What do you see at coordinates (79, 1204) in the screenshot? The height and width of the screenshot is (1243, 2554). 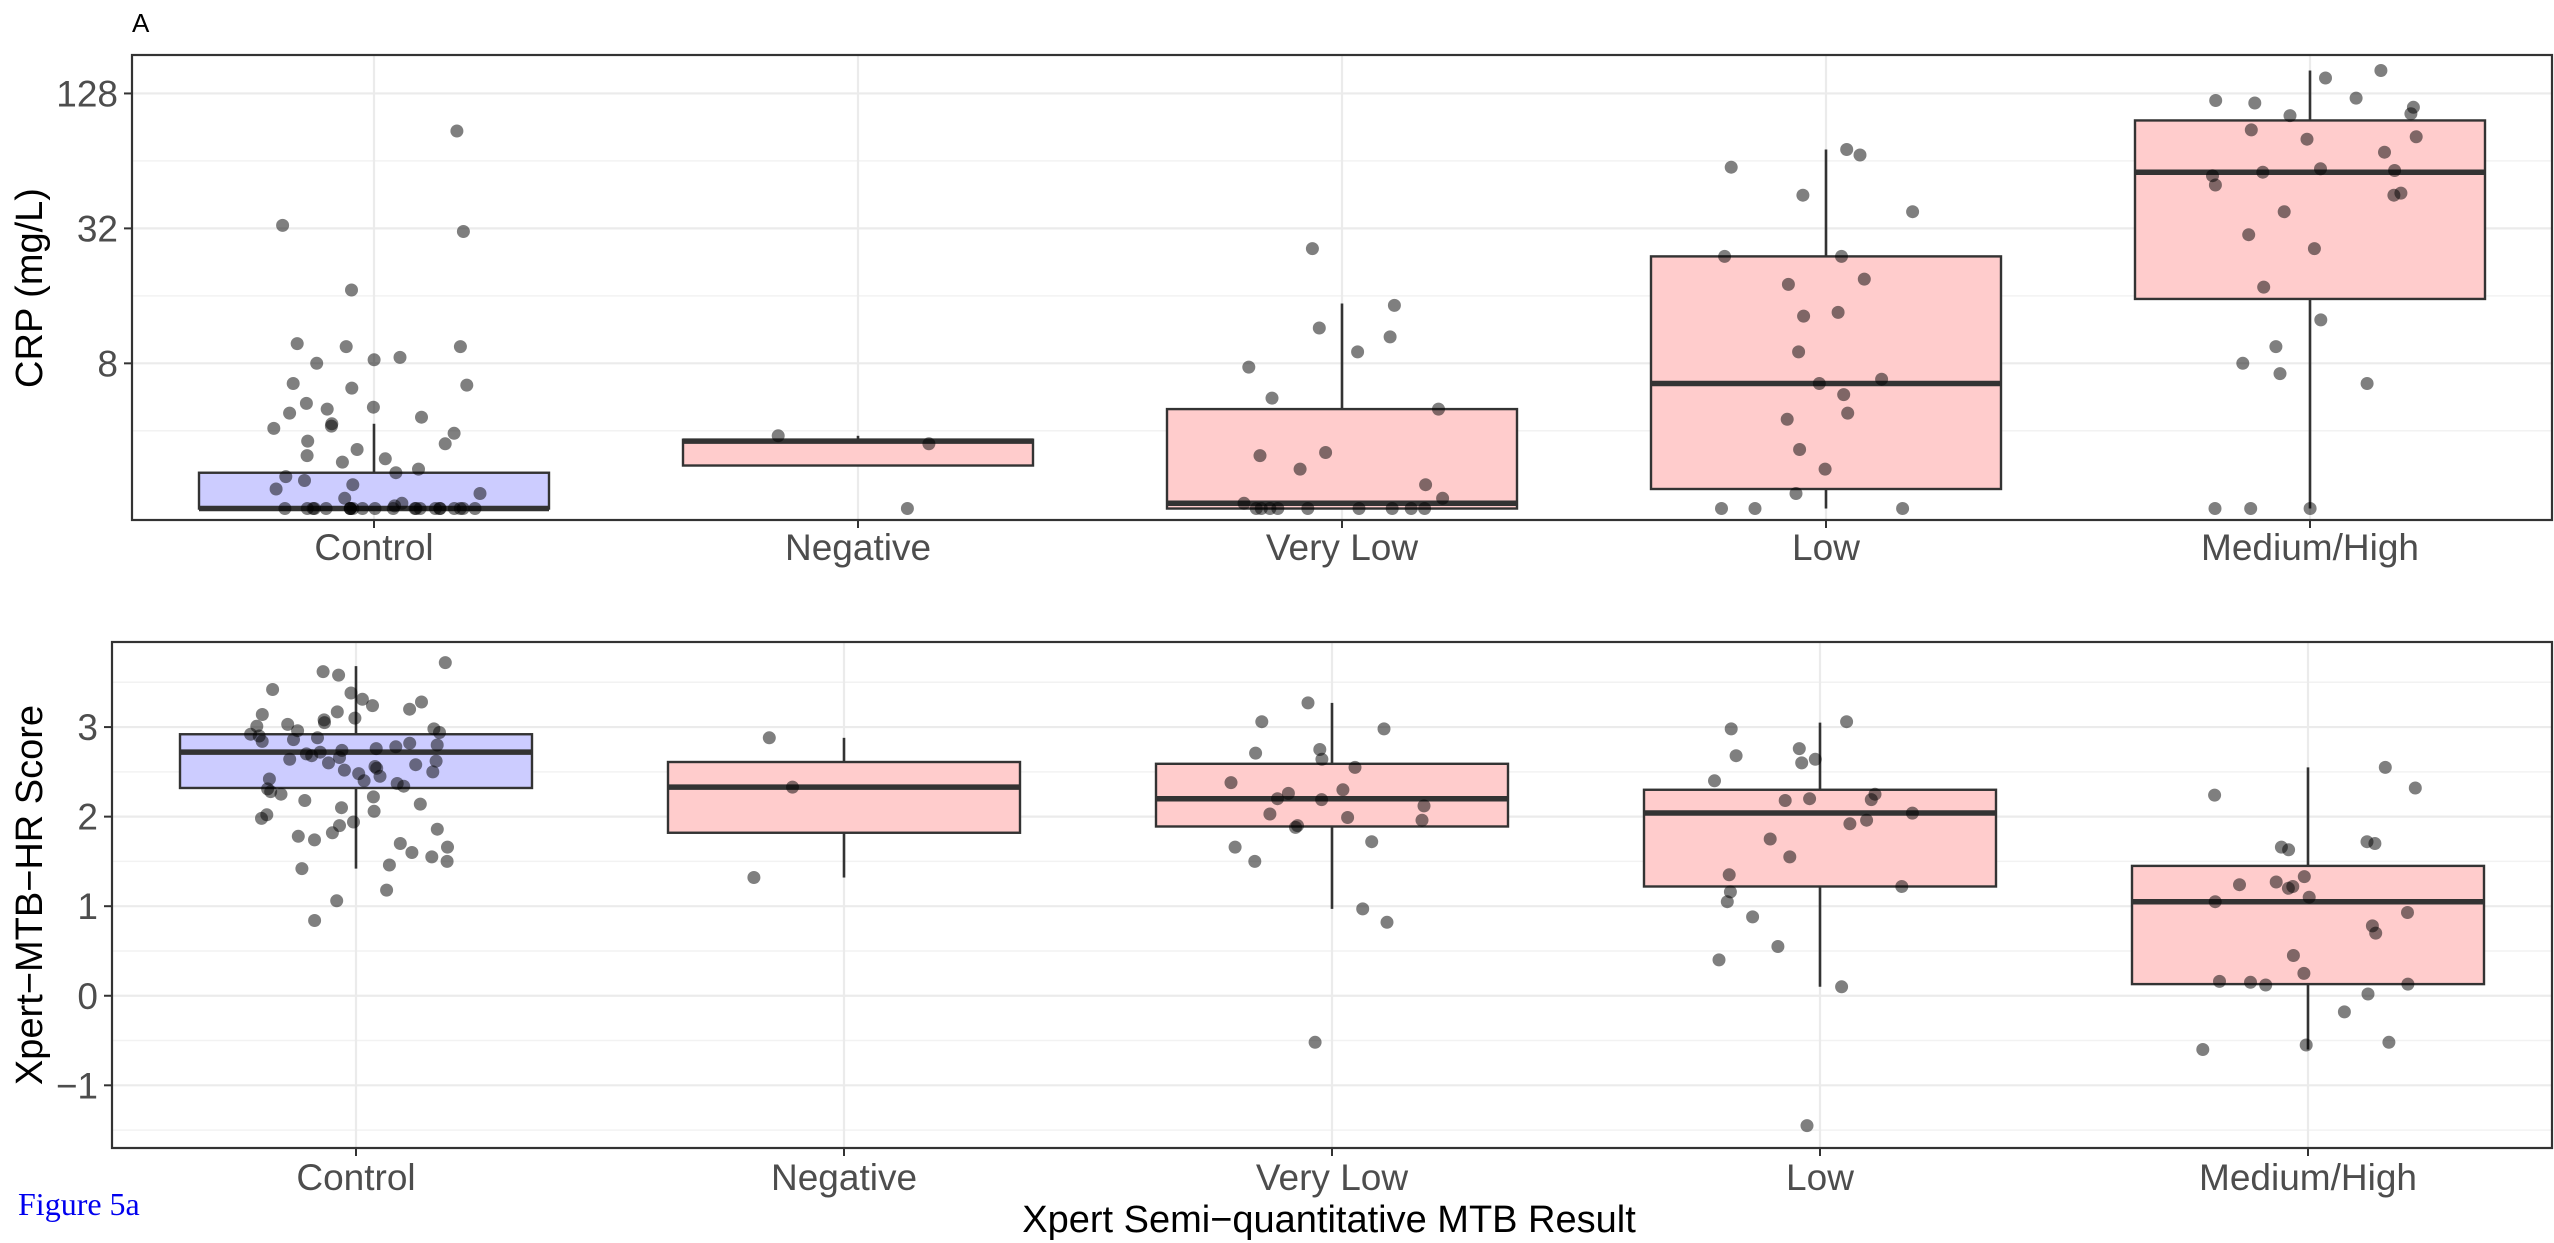 I see `figure-caption-link: Figure 5a` at bounding box center [79, 1204].